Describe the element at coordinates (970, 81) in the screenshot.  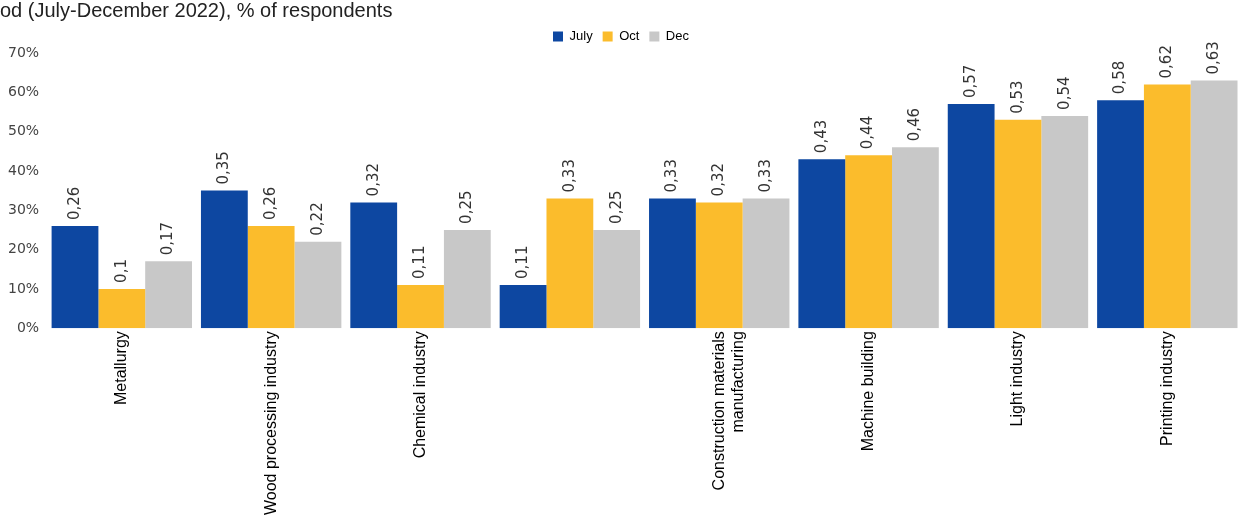
I see `data-label: 0,57` at that location.